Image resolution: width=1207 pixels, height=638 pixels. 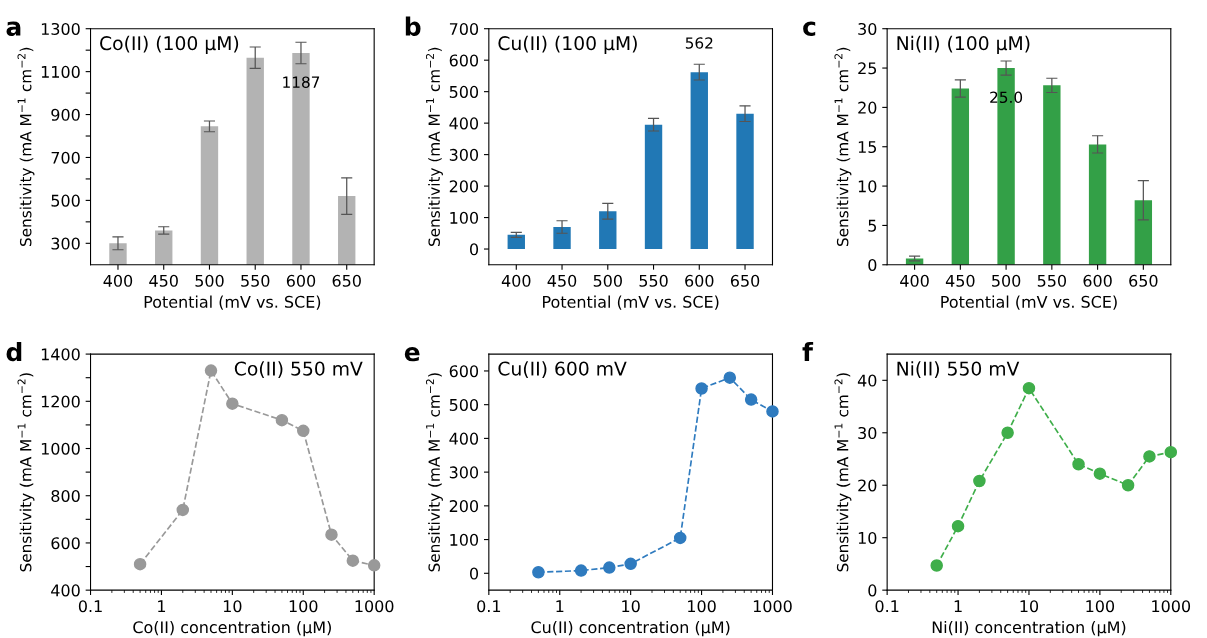 What do you see at coordinates (413, 26) in the screenshot?
I see `text: b` at bounding box center [413, 26].